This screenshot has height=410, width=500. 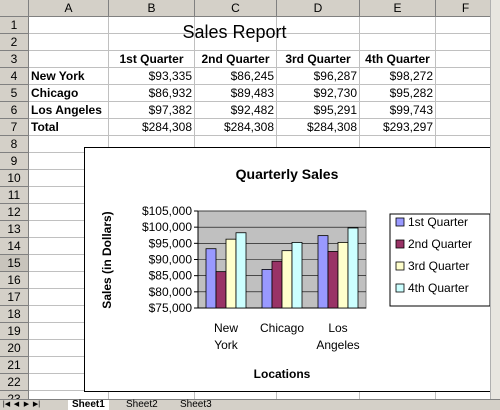 What do you see at coordinates (226, 328) in the screenshot?
I see `x-tick-label: New` at bounding box center [226, 328].